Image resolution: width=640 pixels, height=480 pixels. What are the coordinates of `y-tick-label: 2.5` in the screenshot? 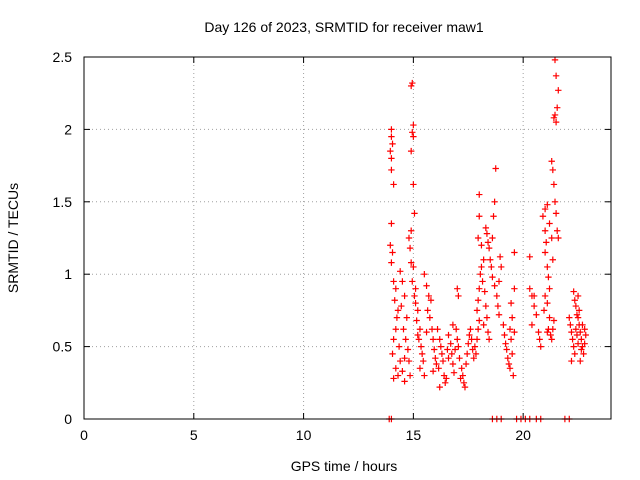 It's located at (63, 57).